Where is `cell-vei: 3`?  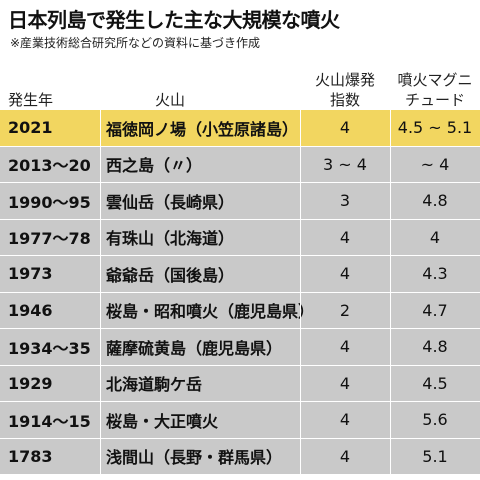
cell-vei: 3 is located at coordinates (345, 201).